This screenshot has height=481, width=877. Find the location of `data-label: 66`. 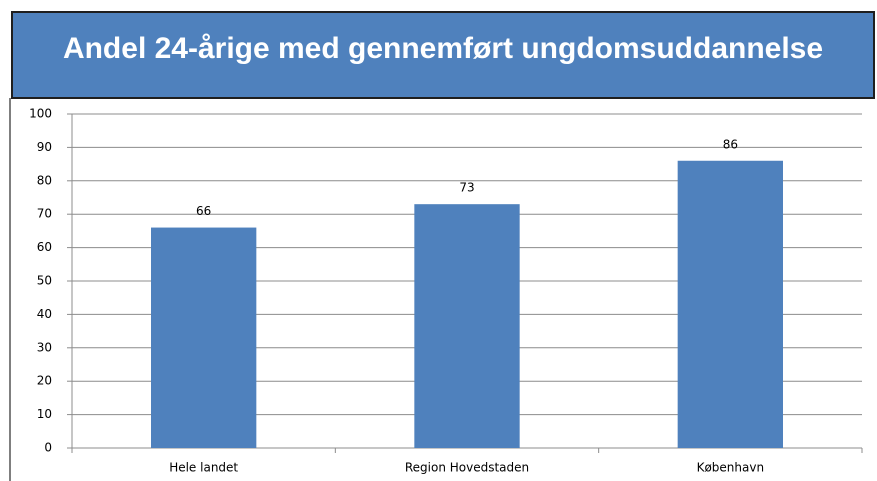

data-label: 66 is located at coordinates (203, 211).